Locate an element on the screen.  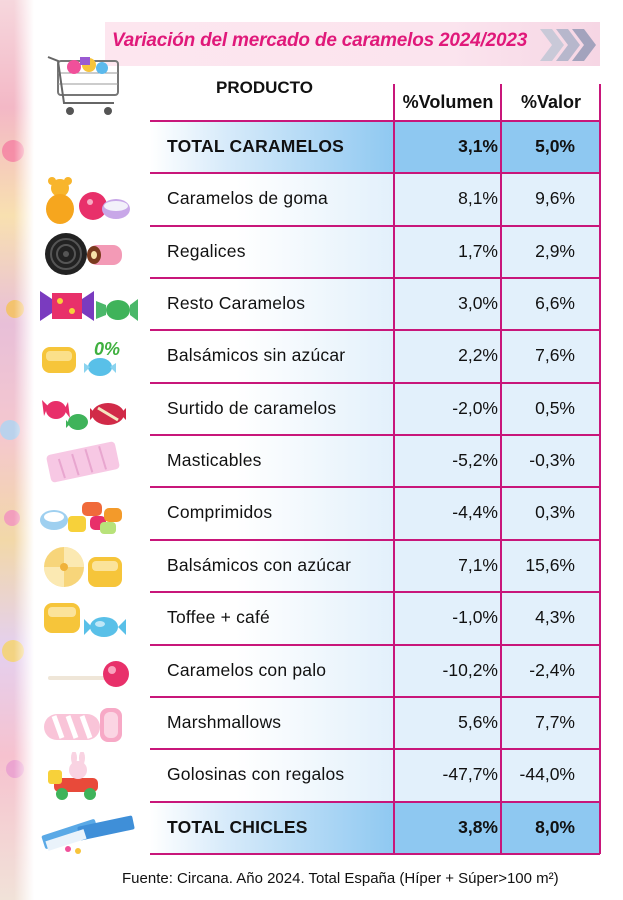
value-change-cell: 6,6% is located at coordinates (555, 303).